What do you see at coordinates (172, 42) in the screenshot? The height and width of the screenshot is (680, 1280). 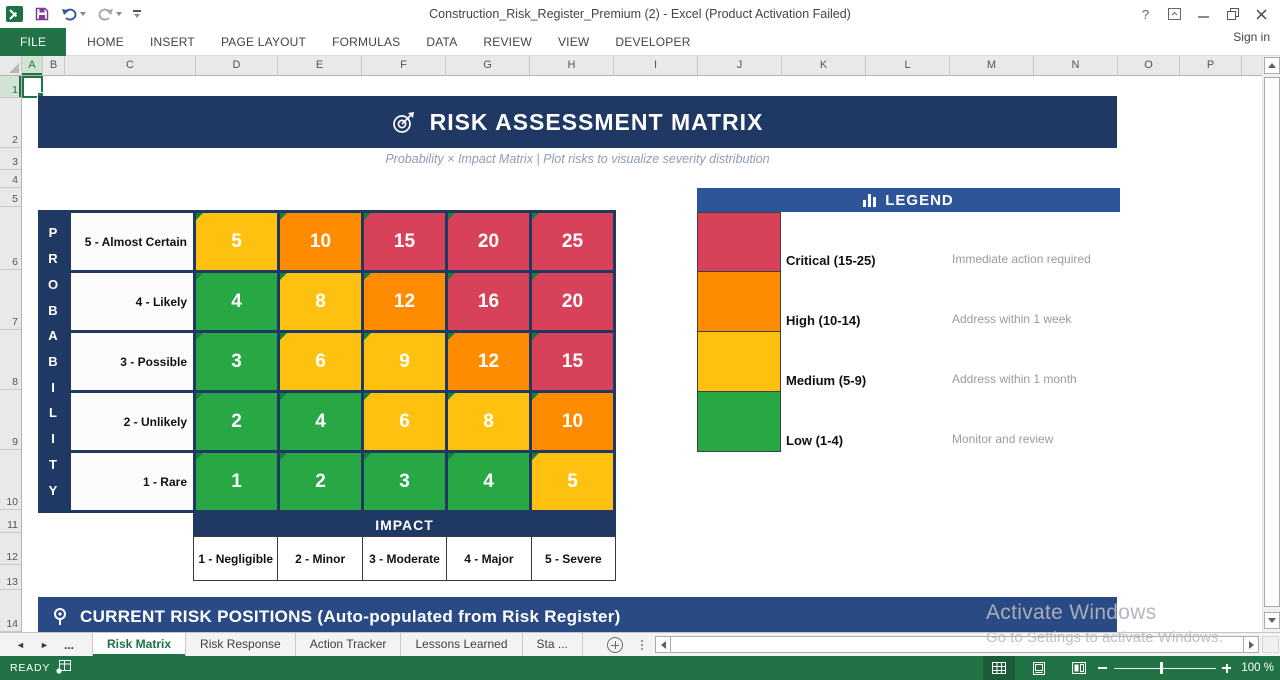 I see `ribbon-tab-insert: INSERT` at bounding box center [172, 42].